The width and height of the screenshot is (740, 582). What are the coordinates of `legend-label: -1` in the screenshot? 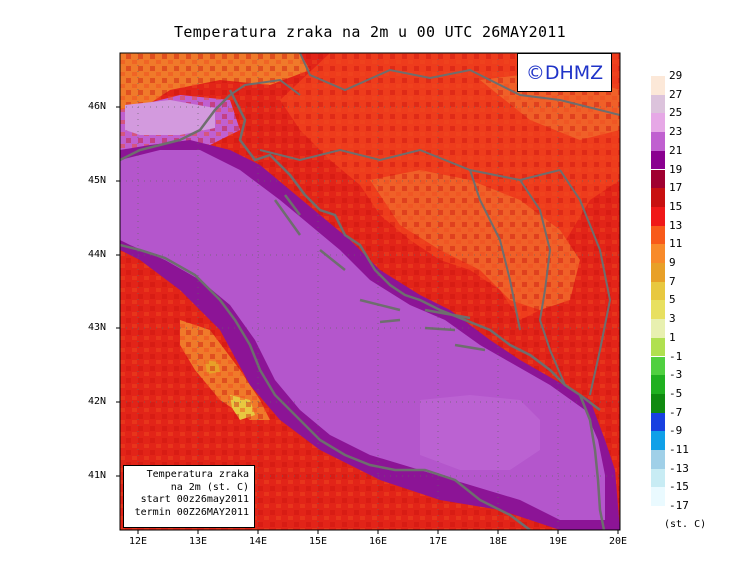 It's located at (676, 356).